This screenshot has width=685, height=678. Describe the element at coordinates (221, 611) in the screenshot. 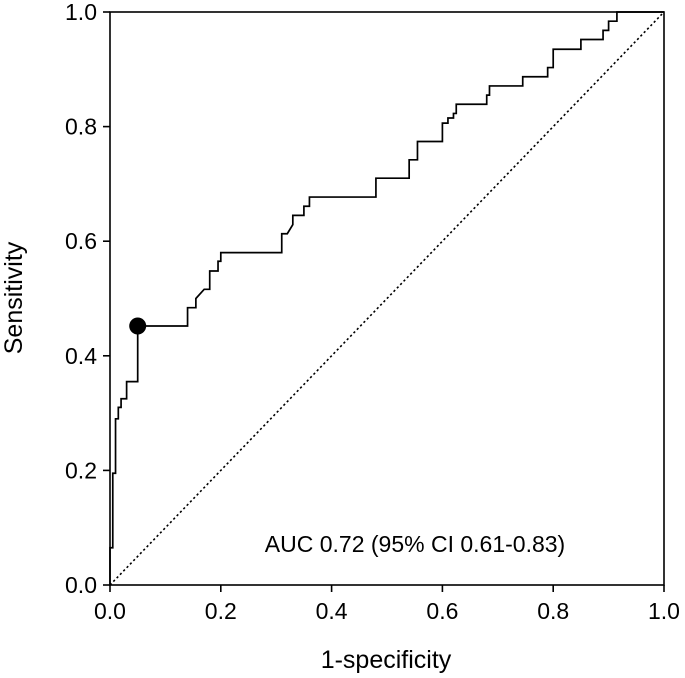

I see `x-tick-label: 0.2` at that location.